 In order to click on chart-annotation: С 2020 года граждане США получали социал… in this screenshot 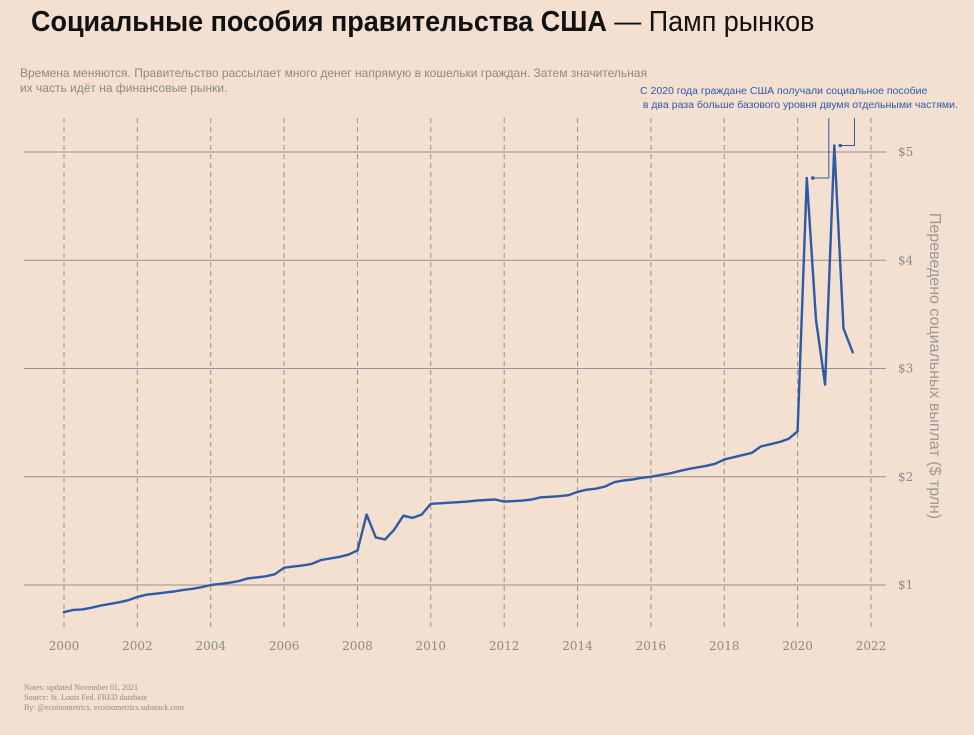, I will do `click(799, 98)`.